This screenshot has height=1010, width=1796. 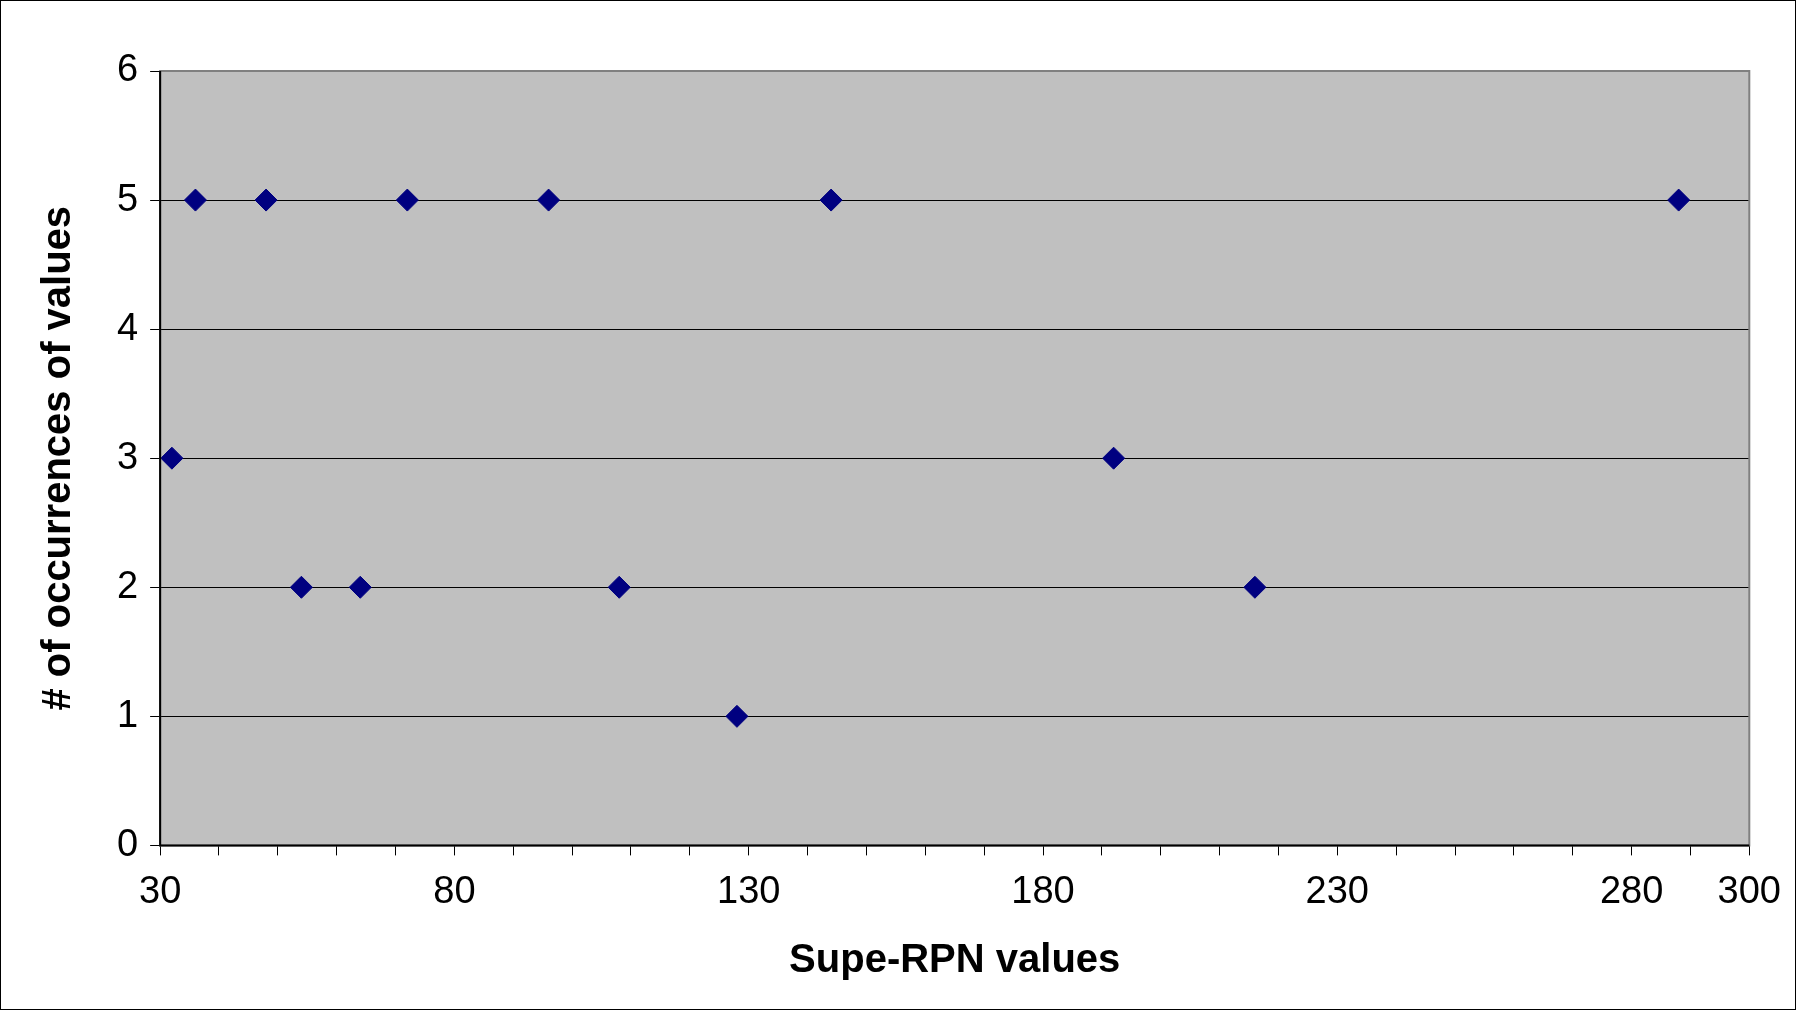 I want to click on x-tick-label: 80, so click(x=454, y=889).